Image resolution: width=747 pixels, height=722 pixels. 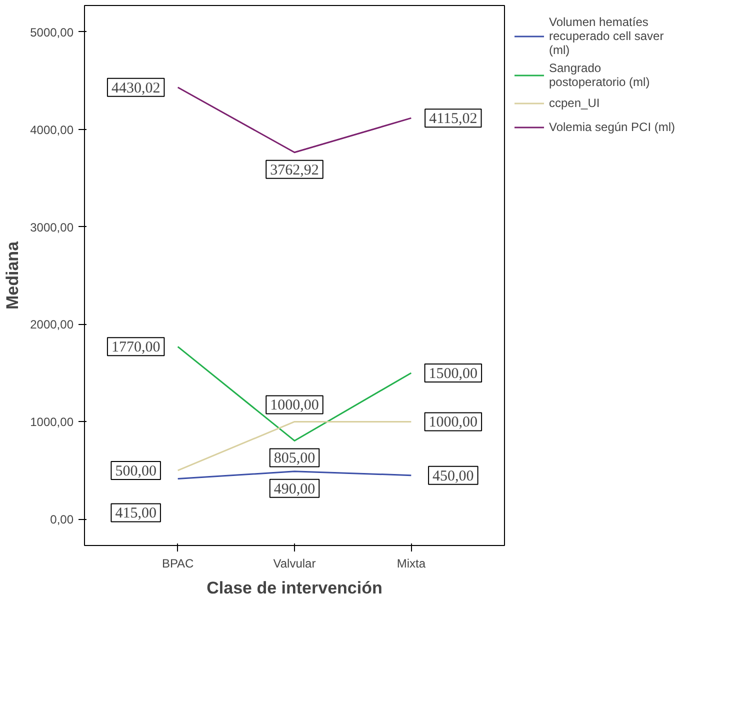 I want to click on legend-label: Volumen hematíes recuperado cell saver (ml), so click(x=606, y=36).